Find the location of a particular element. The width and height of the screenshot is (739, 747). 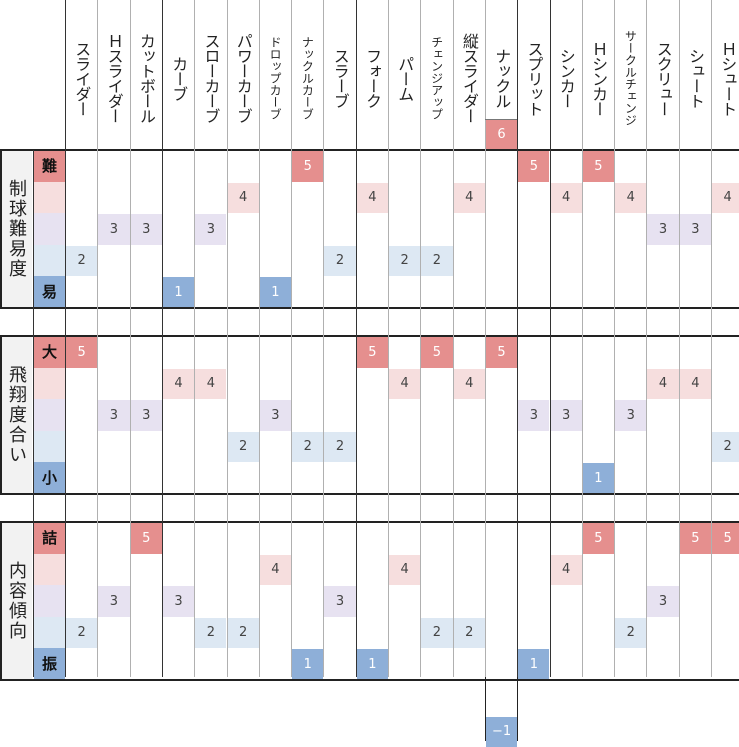

pitch-header: ナックルカーブ is located at coordinates (307, 75).